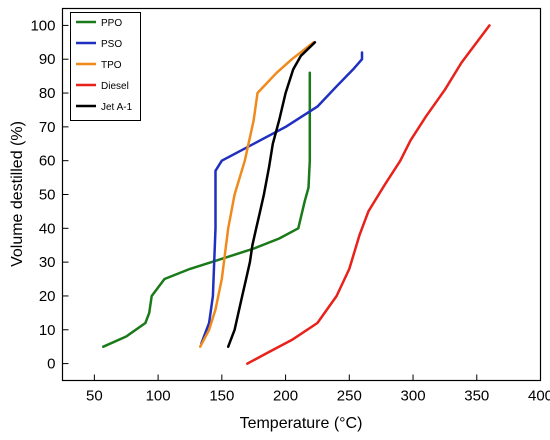 The width and height of the screenshot is (550, 440). Describe the element at coordinates (111, 23) in the screenshot. I see `legend-label-ppo: PPO` at that location.